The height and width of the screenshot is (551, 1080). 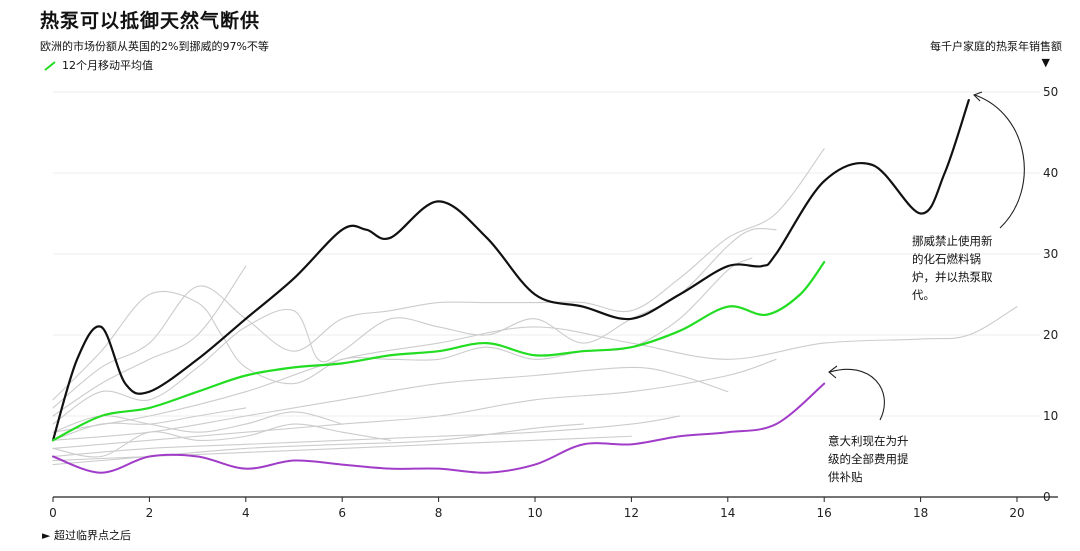 What do you see at coordinates (1045, 62) in the screenshot?
I see `y-axis-arrow: ▼` at bounding box center [1045, 62].